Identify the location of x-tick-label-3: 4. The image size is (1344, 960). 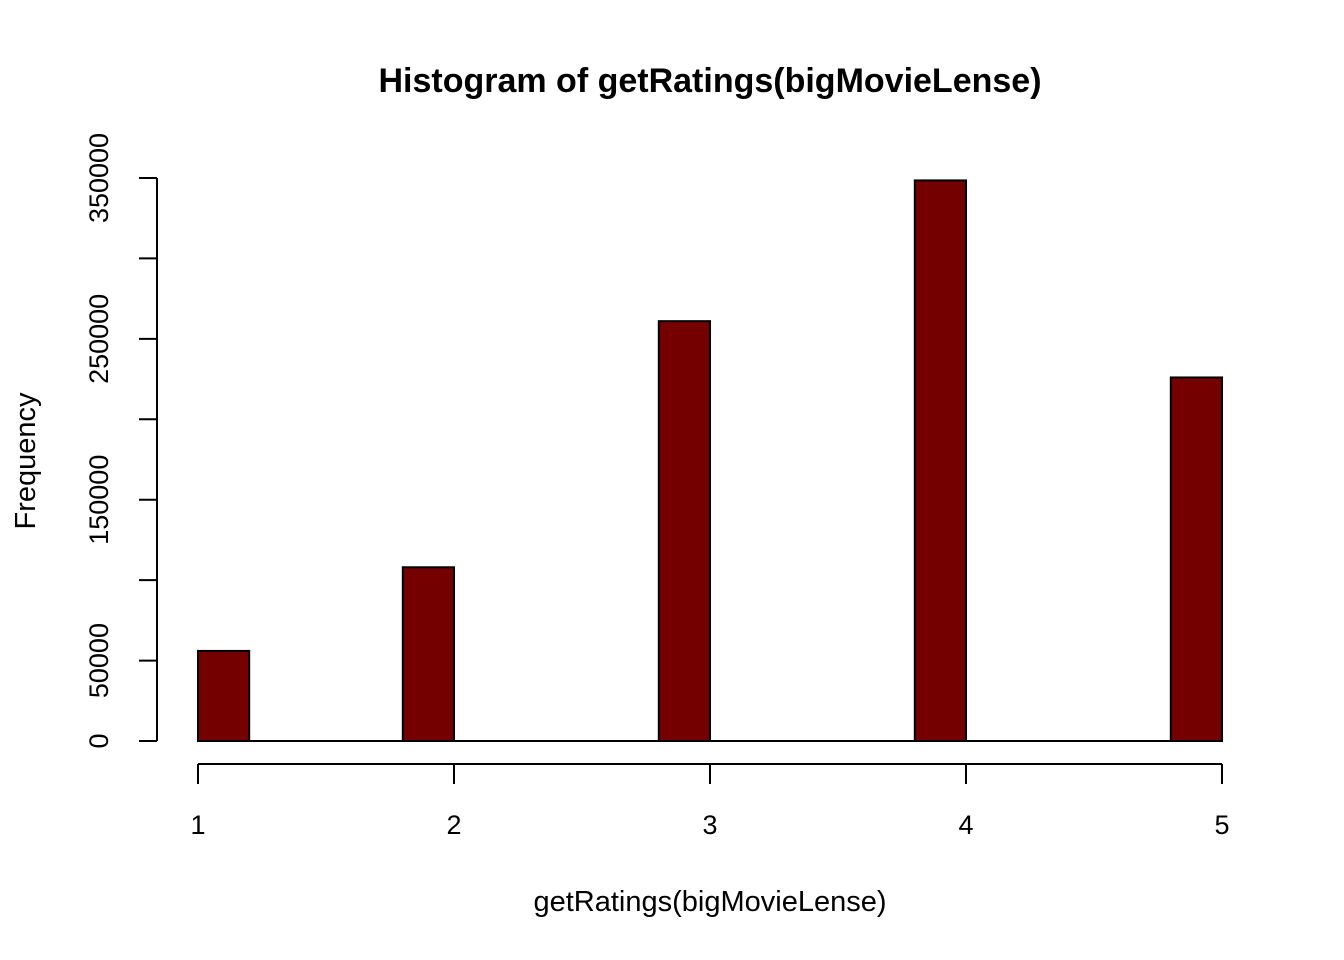
(965, 825).